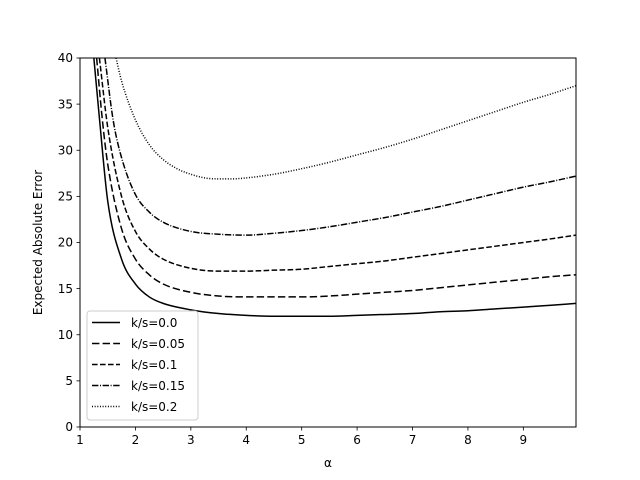 The height and width of the screenshot is (480, 640). I want to click on x-tick-label: 6, so click(357, 440).